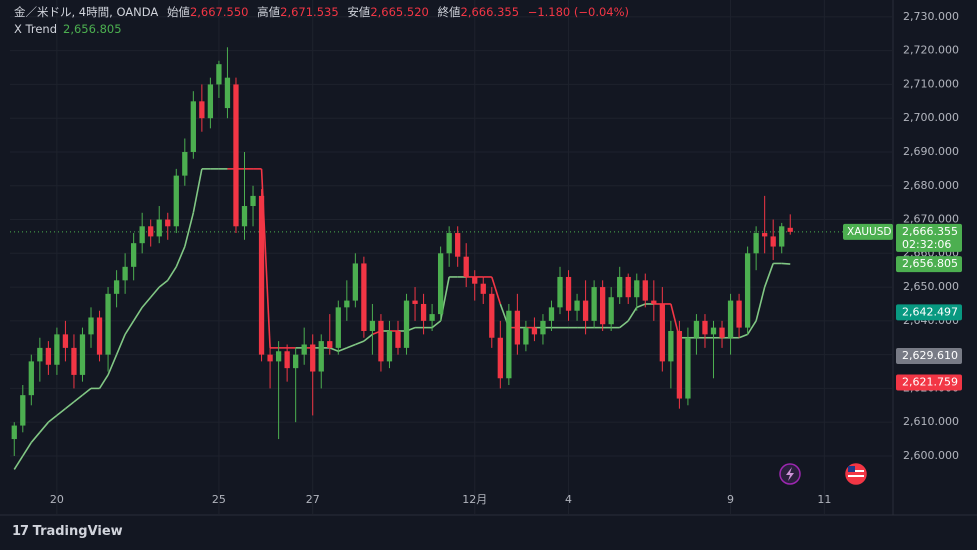 The width and height of the screenshot is (977, 550). I want to click on x-tick-label: 12月, so click(474, 499).